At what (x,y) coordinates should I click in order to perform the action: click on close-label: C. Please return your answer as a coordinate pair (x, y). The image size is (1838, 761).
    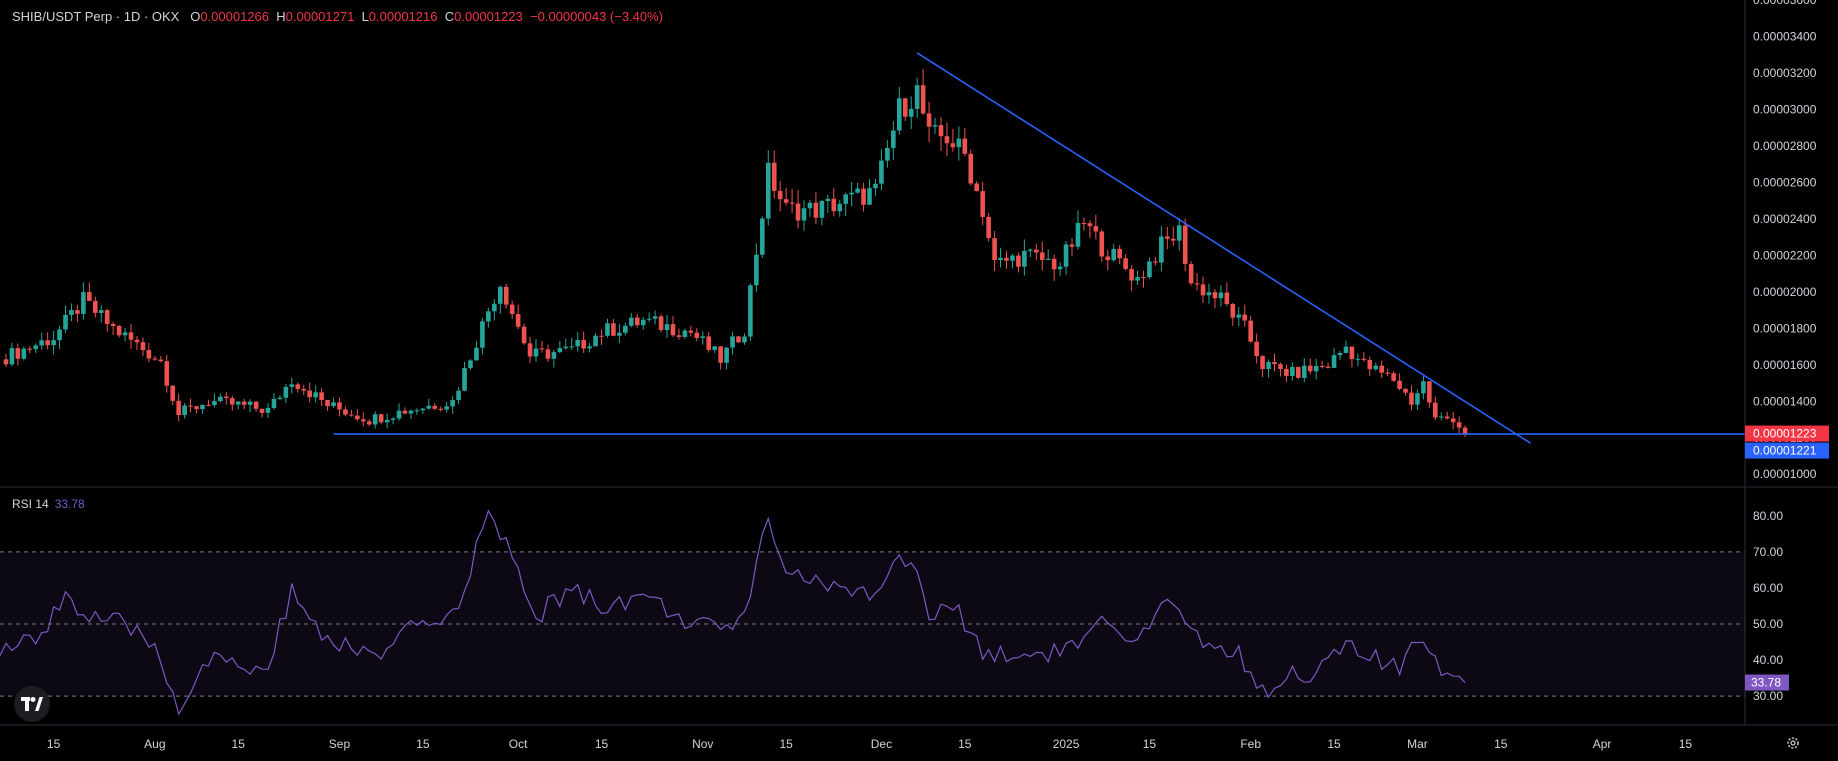
    Looking at the image, I should click on (449, 16).